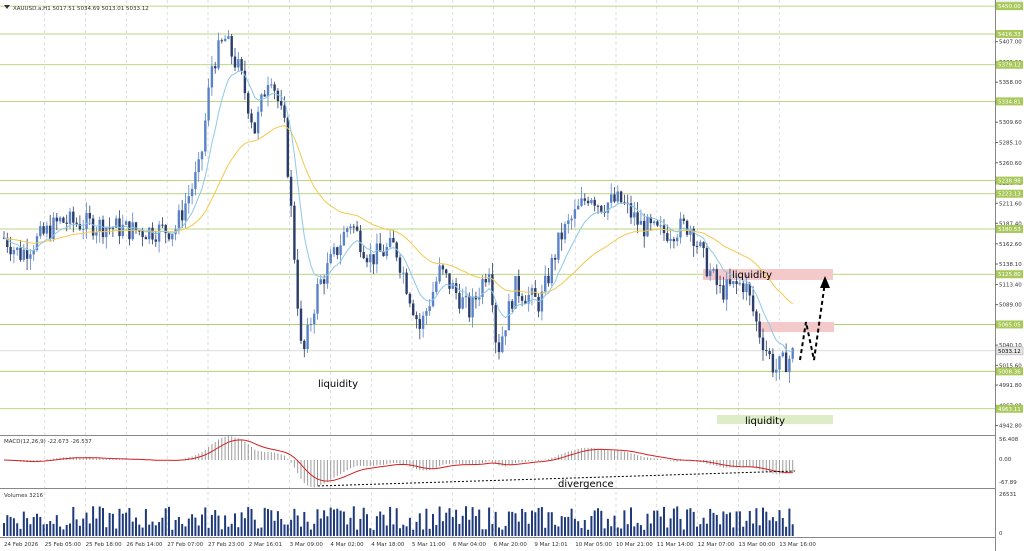  What do you see at coordinates (716, 545) in the screenshot?
I see `time-tick-label: 12 Mar 07:00` at bounding box center [716, 545].